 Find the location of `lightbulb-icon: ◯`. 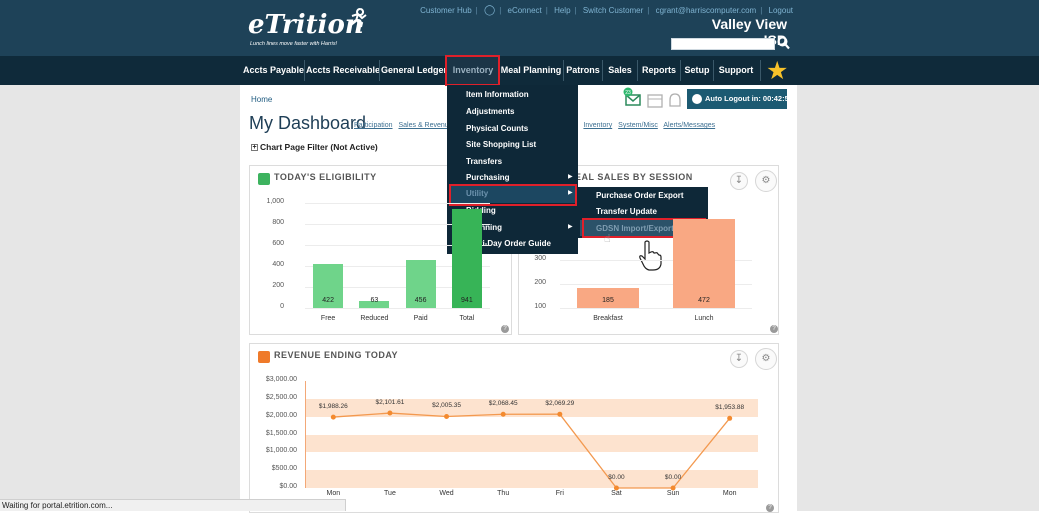

lightbulb-icon: ◯ is located at coordinates (489, 10).